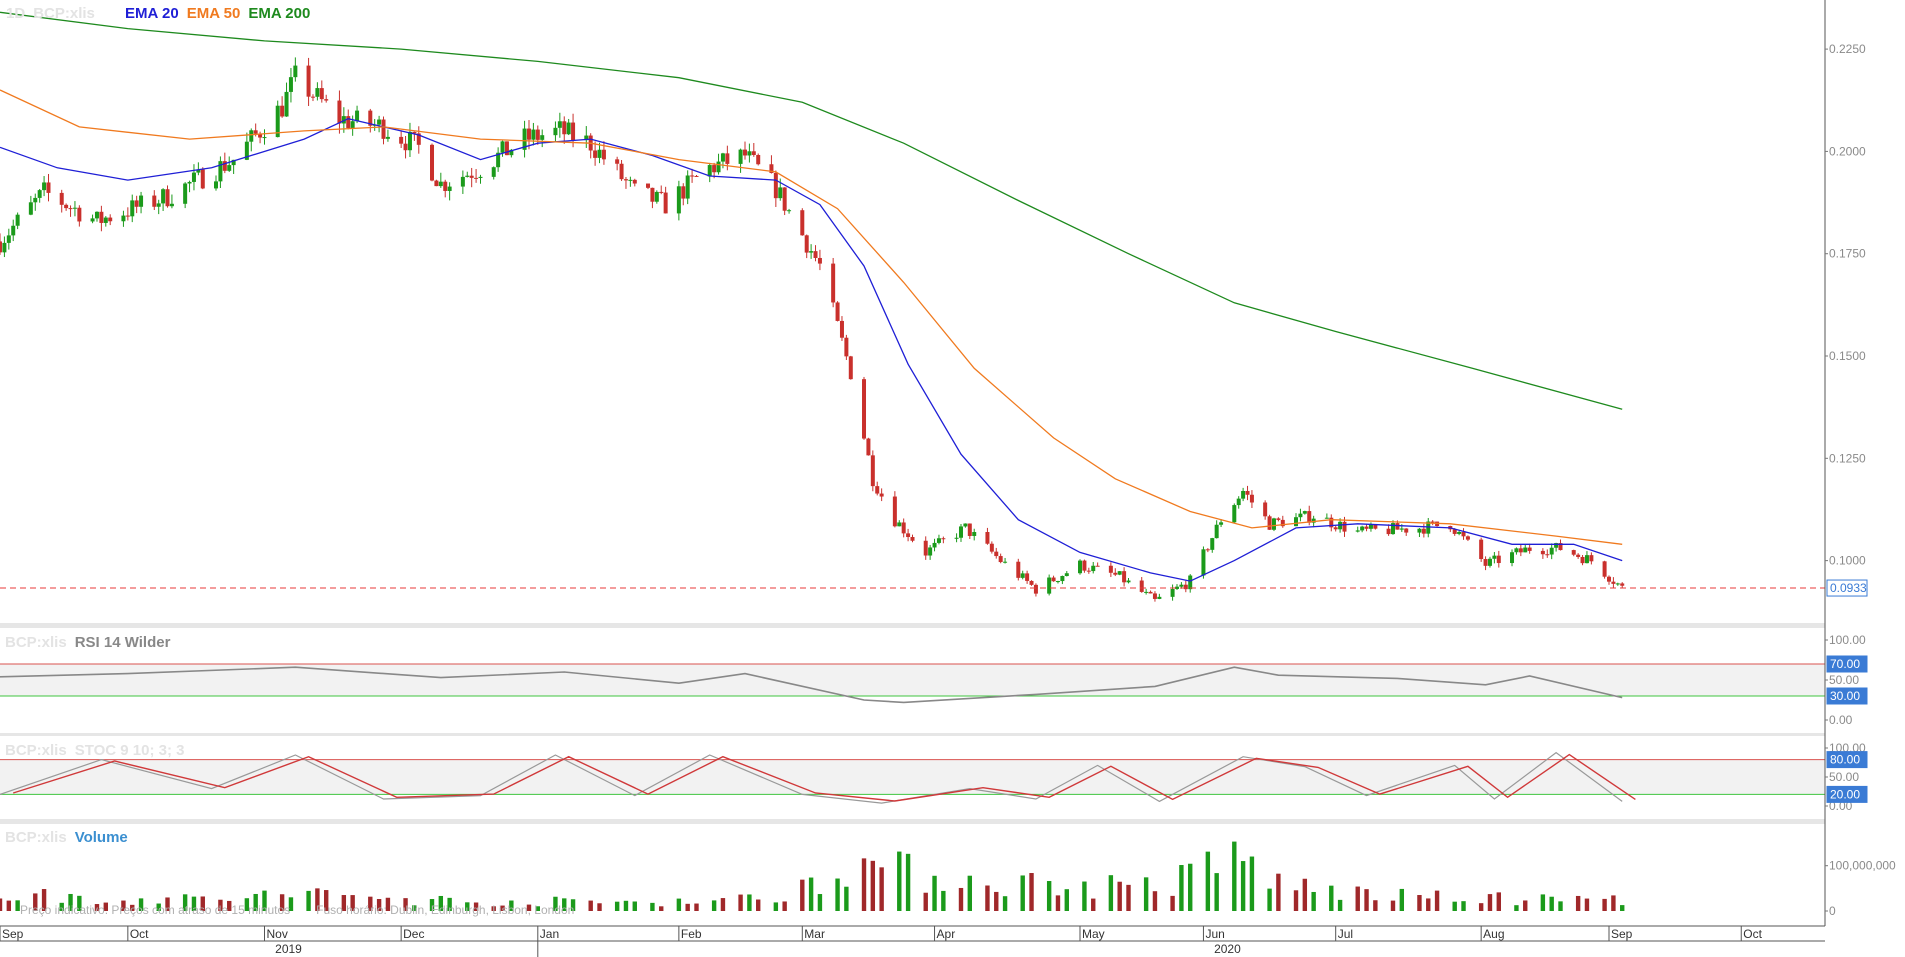 The height and width of the screenshot is (957, 1905). What do you see at coordinates (1845, 760) in the screenshot?
I see `stoch-band-badge-0: 80.00` at bounding box center [1845, 760].